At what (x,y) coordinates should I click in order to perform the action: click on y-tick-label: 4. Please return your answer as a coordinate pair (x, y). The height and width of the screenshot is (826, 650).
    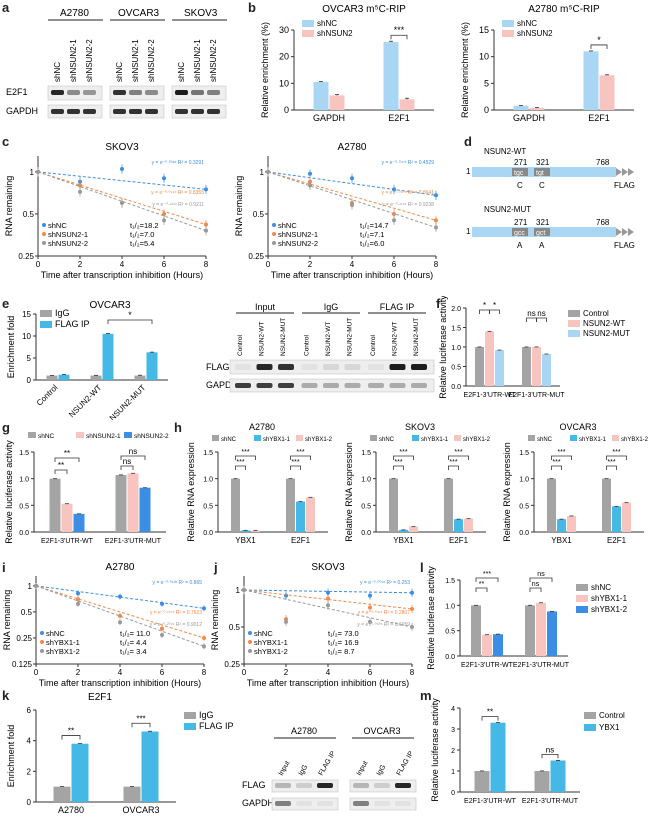
    Looking at the image, I should click on (453, 709).